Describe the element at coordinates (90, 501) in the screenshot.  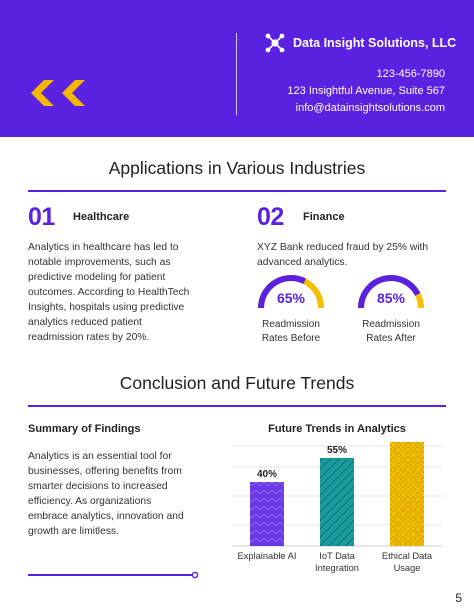
I see `text-line: efficiency. As organizations` at that location.